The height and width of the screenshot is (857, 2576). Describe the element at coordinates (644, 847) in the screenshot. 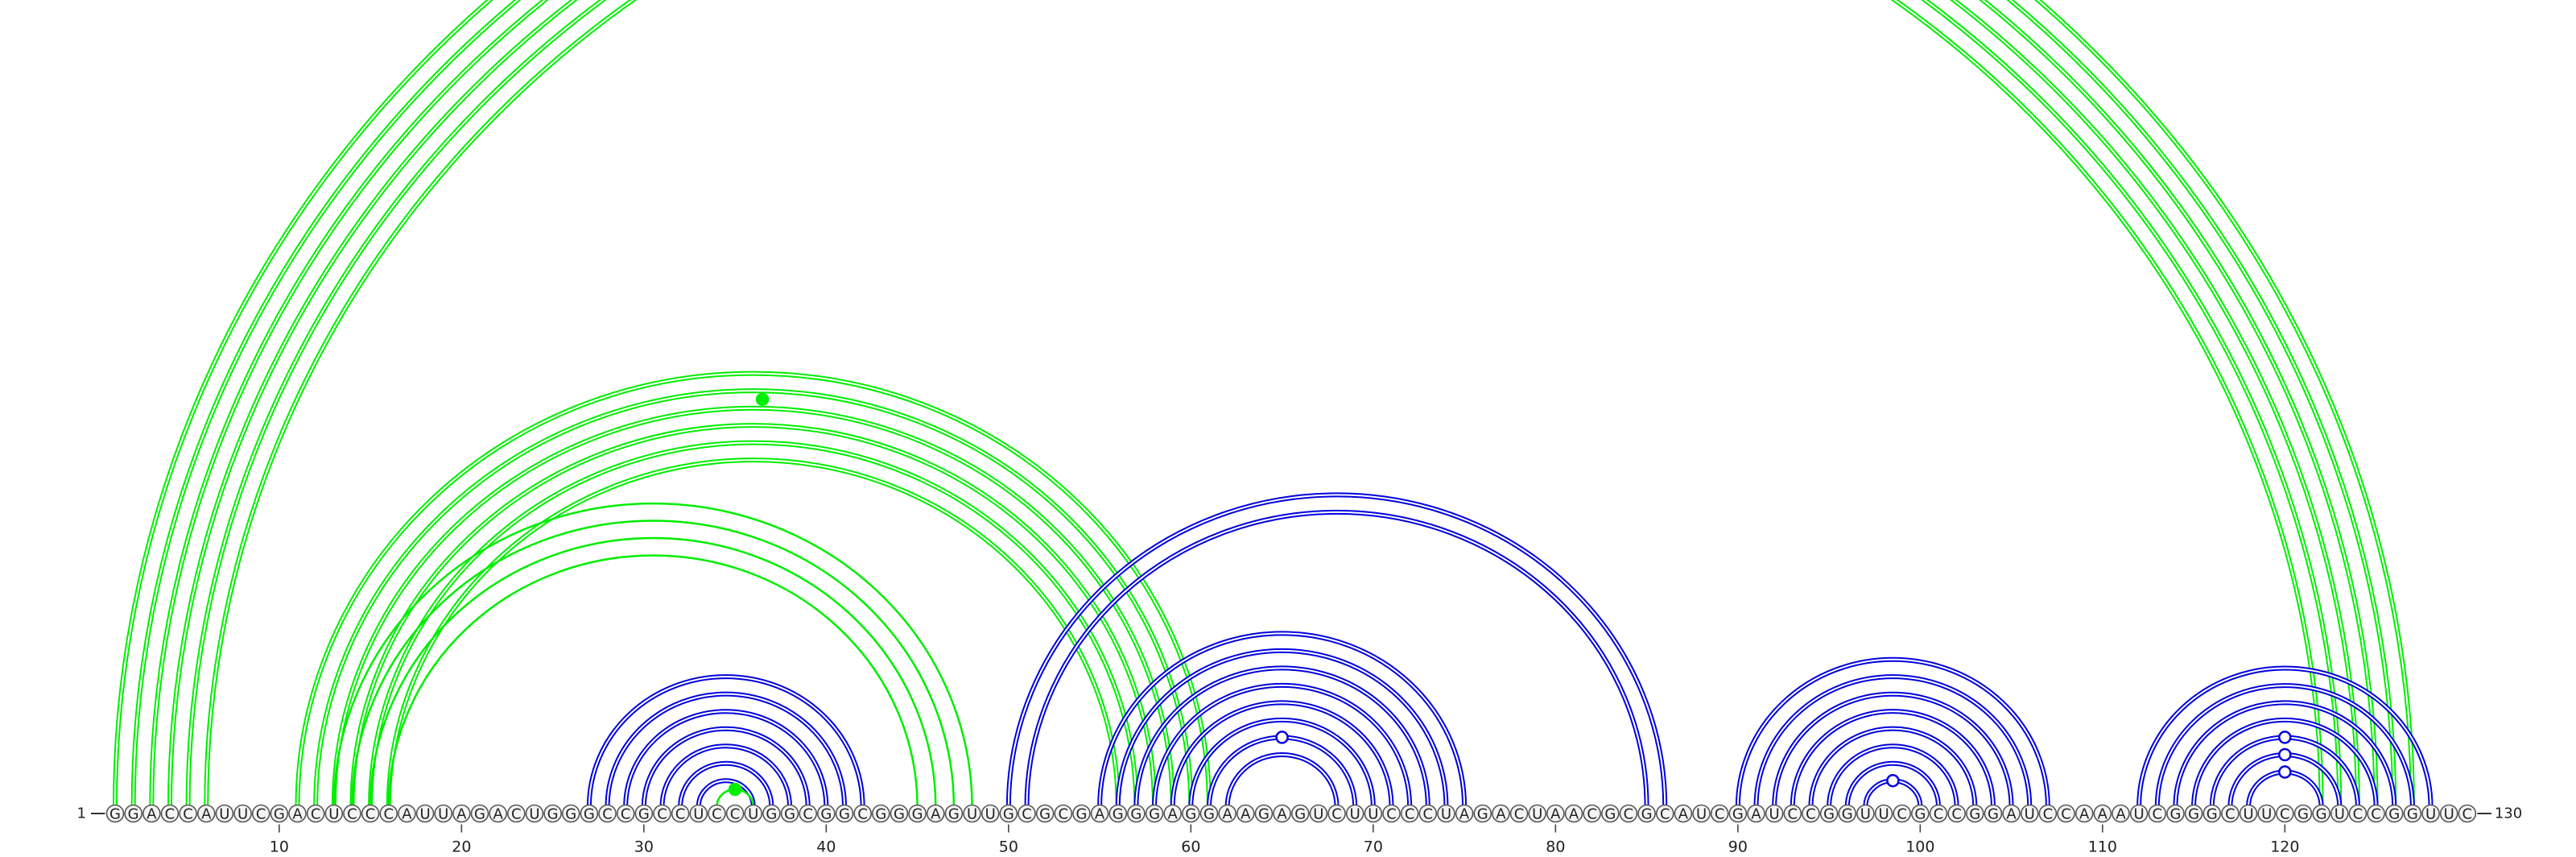

I see `tick-label: 30` at that location.